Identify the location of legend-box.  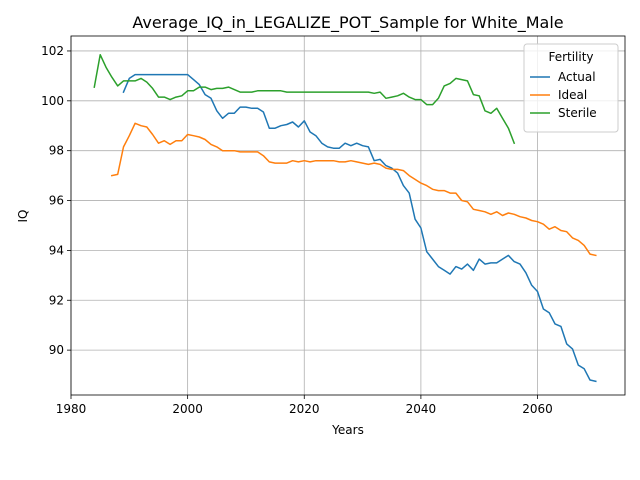
(571, 88).